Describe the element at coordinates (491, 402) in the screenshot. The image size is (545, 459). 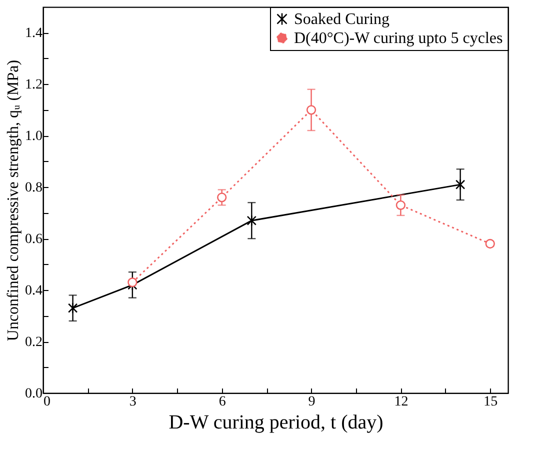
I see `x-tick-label: 15` at that location.